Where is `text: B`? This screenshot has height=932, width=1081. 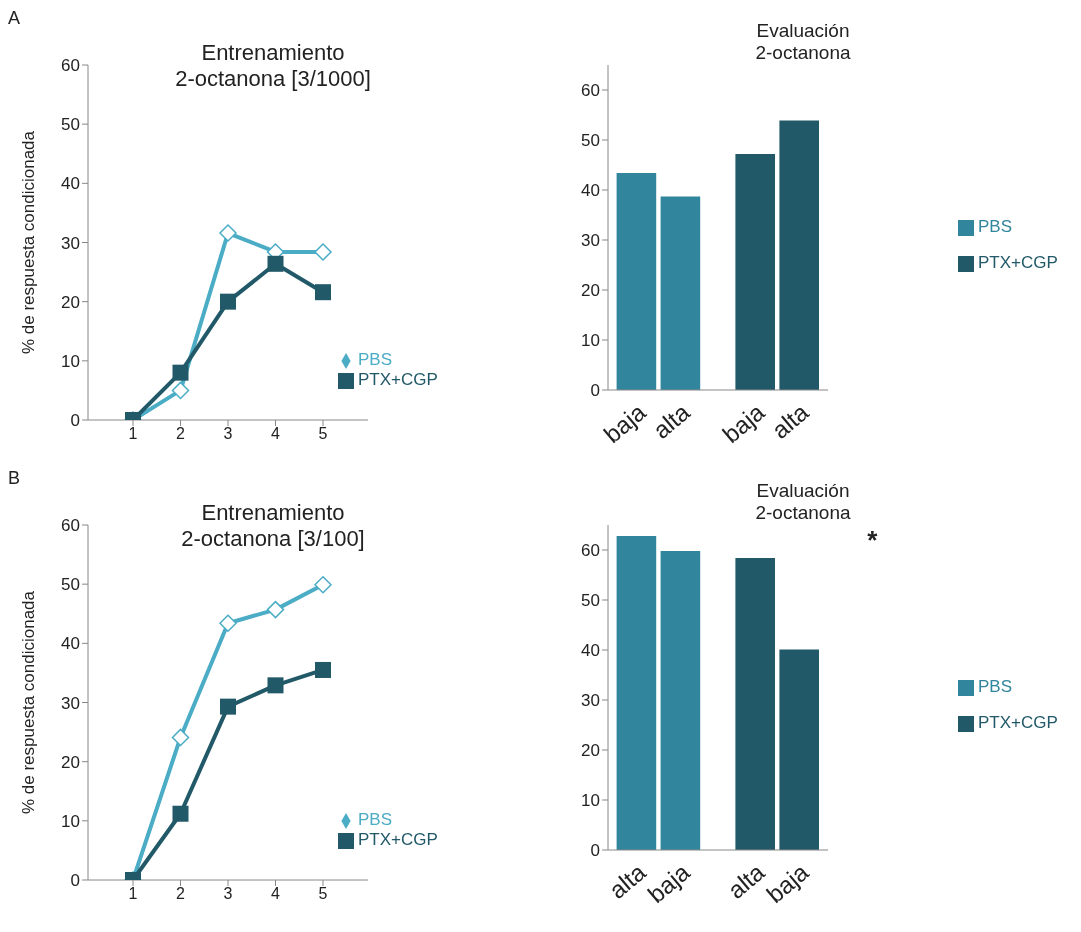
text: B is located at coordinates (14, 478).